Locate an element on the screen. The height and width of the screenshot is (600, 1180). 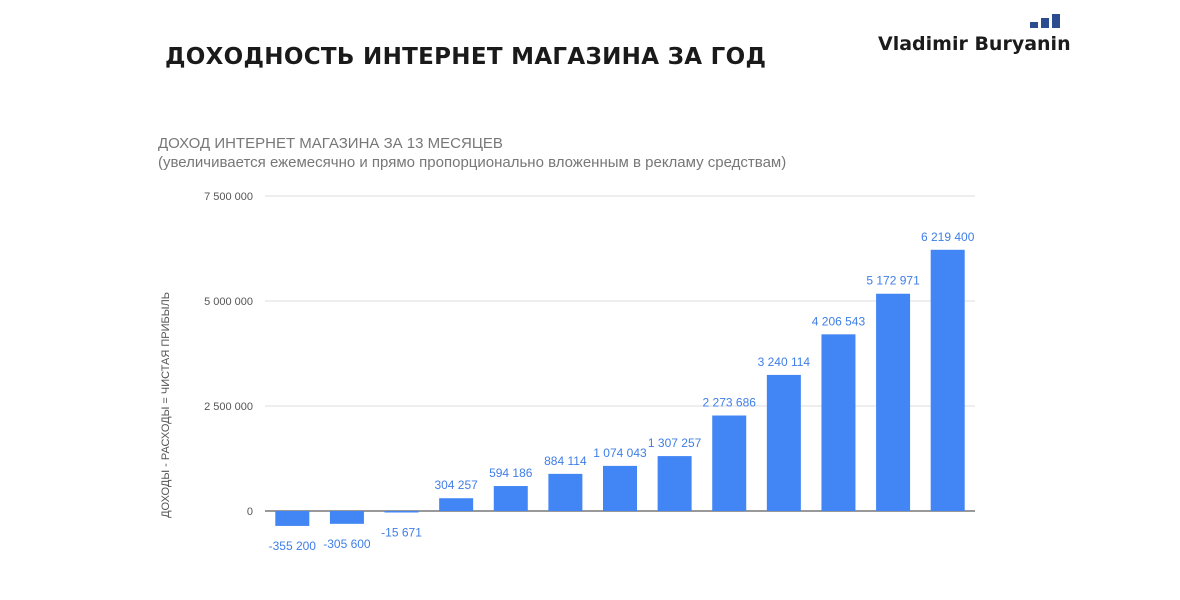
data-label: 3 240 114 is located at coordinates (784, 362).